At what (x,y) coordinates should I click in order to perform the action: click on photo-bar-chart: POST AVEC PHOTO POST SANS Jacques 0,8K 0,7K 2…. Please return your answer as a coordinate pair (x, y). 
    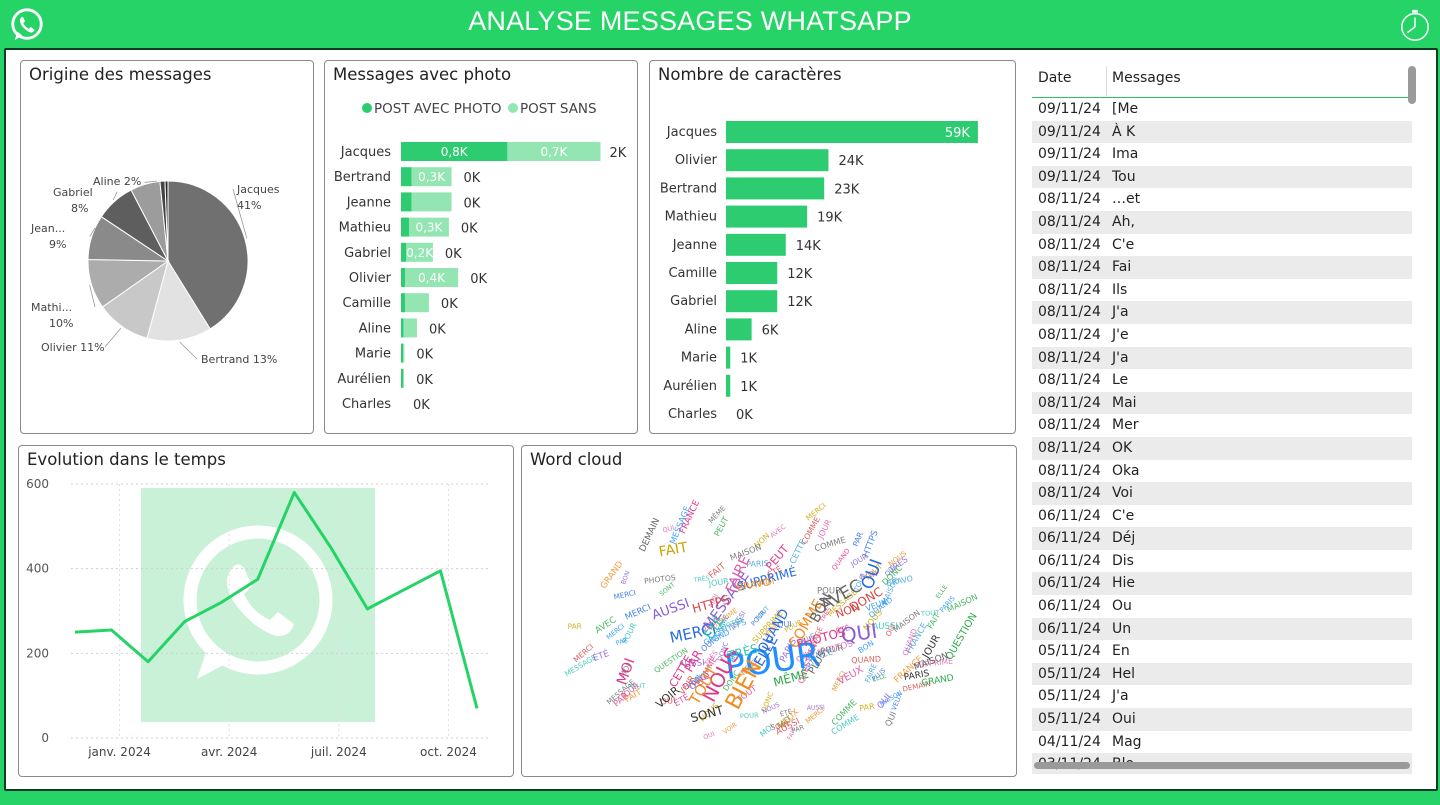
    Looking at the image, I should click on (482, 261).